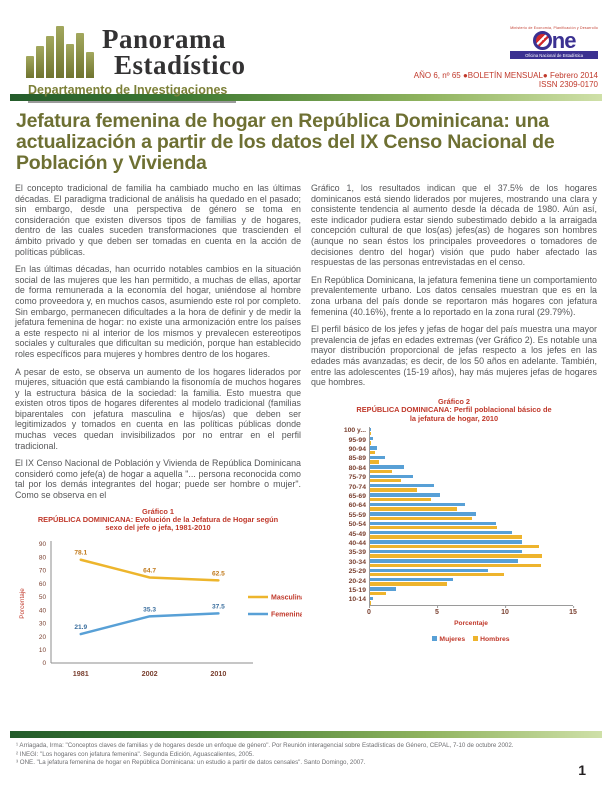 Image resolution: width=612 pixels, height=792 pixels. Describe the element at coordinates (471, 624) in the screenshot. I see `chart2-xaxis-label: Porcentaje` at that location.